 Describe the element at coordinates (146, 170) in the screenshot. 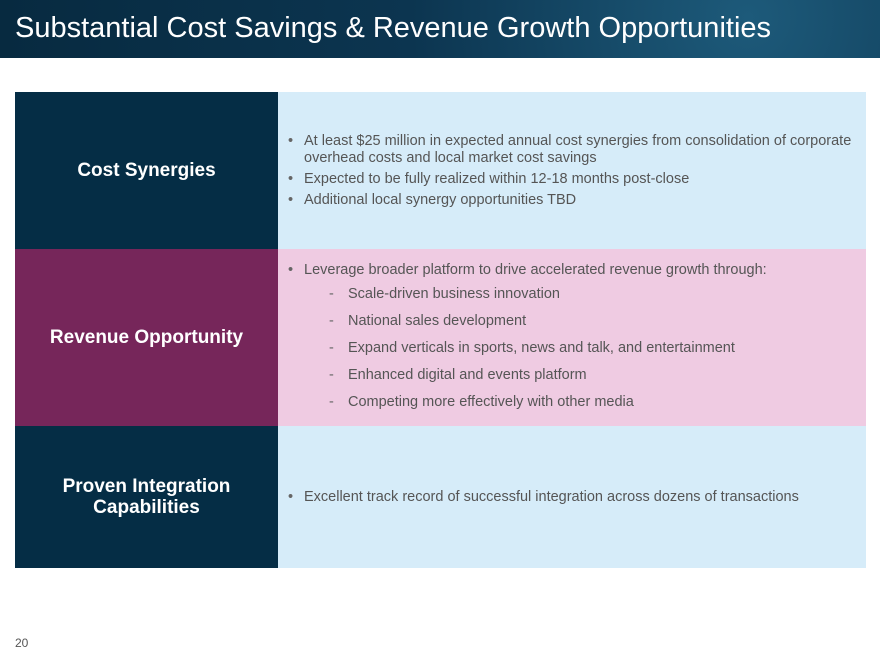

I see `row-label: Cost Synergies` at that location.